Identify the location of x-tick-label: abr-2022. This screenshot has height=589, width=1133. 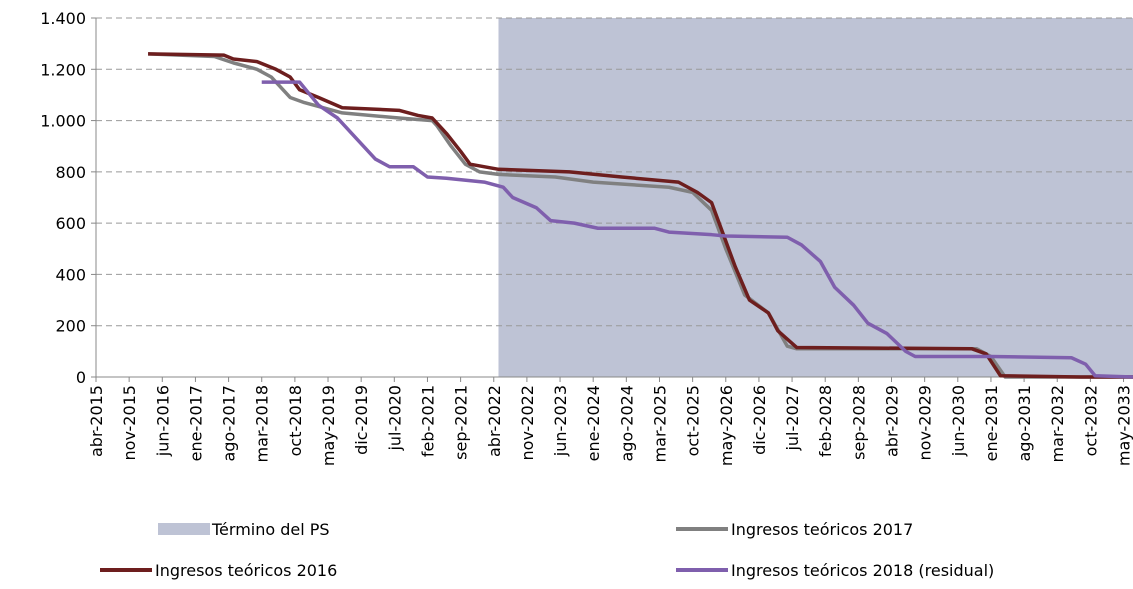
(494, 421).